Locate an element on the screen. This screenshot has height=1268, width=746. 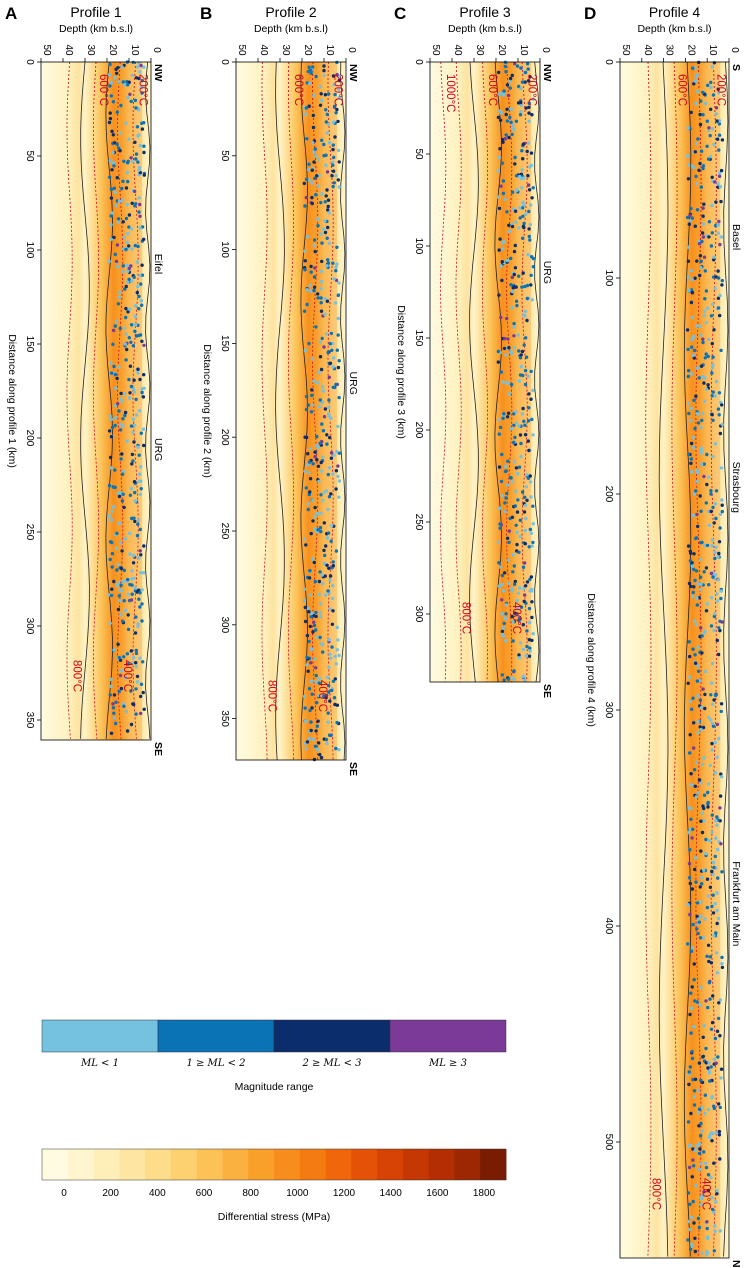
stress-tick-label: 1200 is located at coordinates (344, 1193).